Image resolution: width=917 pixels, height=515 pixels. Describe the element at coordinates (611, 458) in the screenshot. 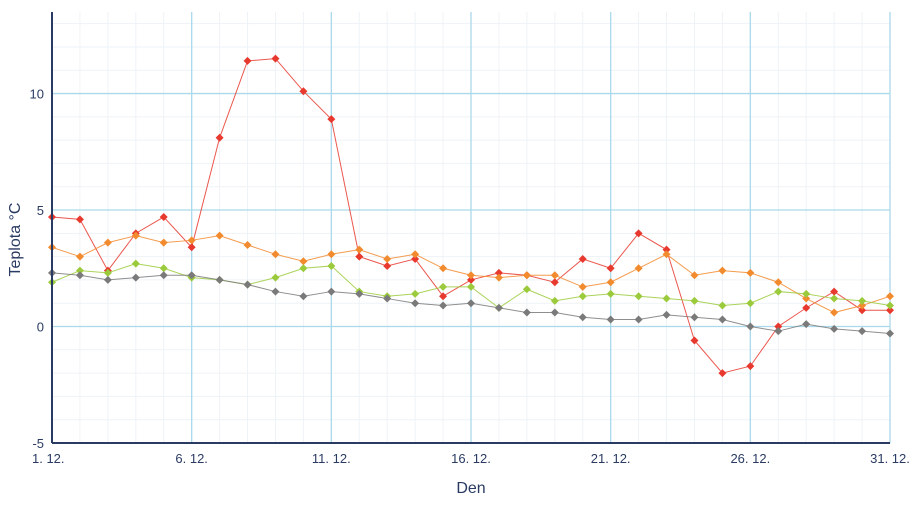

I see `x-tick-label: 21. 12.` at that location.